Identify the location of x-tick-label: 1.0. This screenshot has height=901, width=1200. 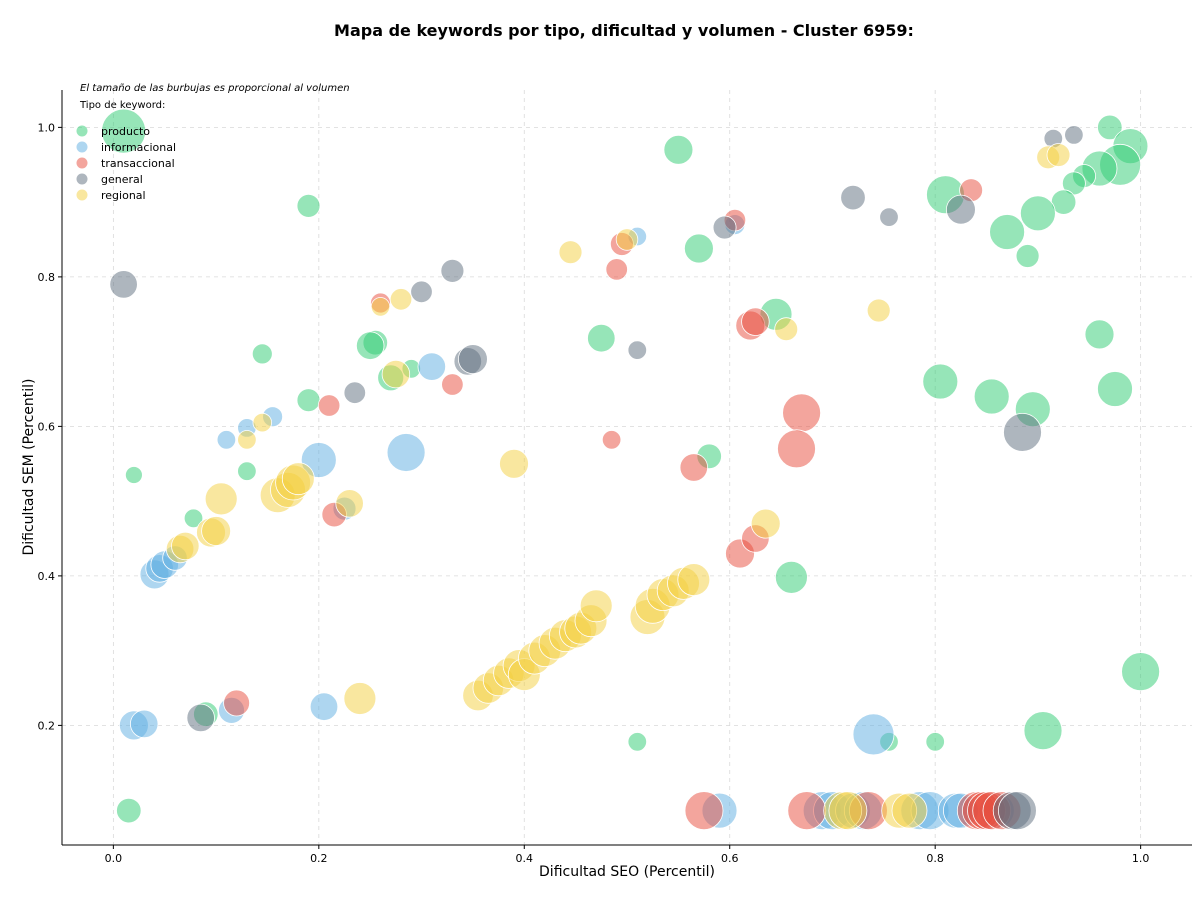
(1141, 858).